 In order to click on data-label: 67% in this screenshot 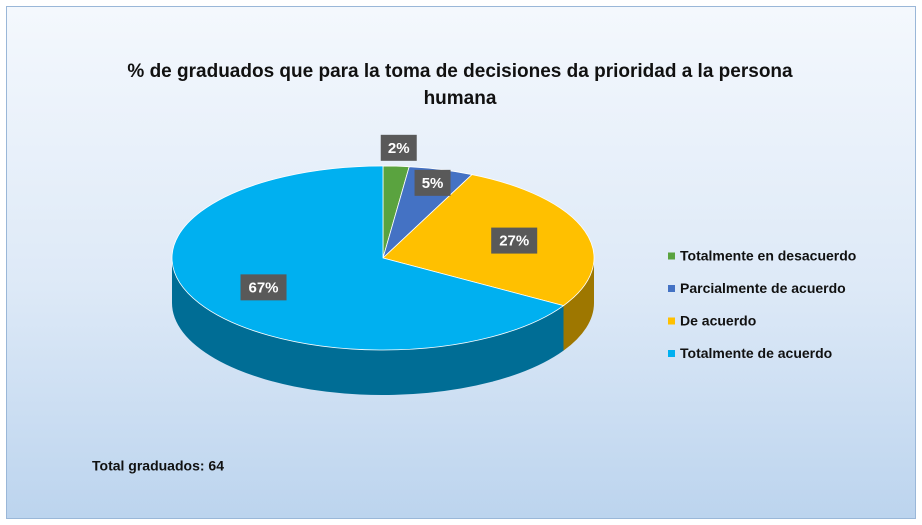, I will do `click(264, 287)`.